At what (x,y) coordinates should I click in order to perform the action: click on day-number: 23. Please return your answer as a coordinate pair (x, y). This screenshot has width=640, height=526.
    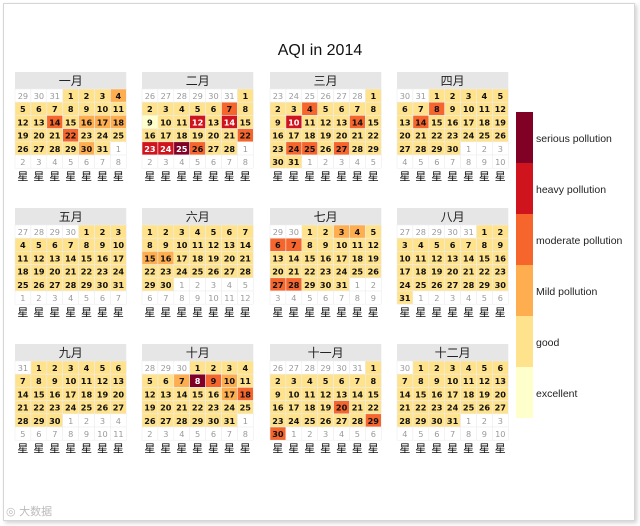
    Looking at the image, I should click on (278, 421).